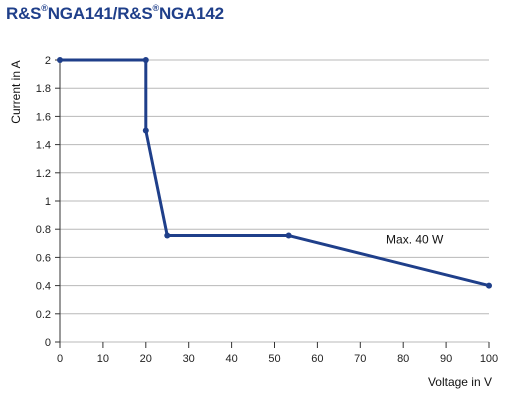  Describe the element at coordinates (60, 359) in the screenshot. I see `x-tick-label: 0` at that location.